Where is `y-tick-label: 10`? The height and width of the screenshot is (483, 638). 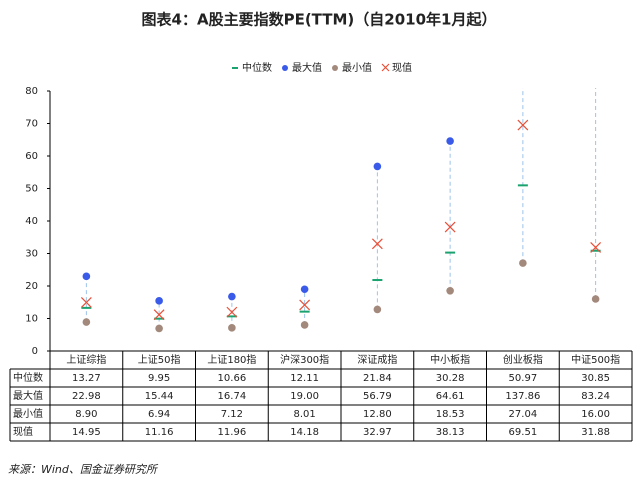
y-tick-label: 10 is located at coordinates (31, 319).